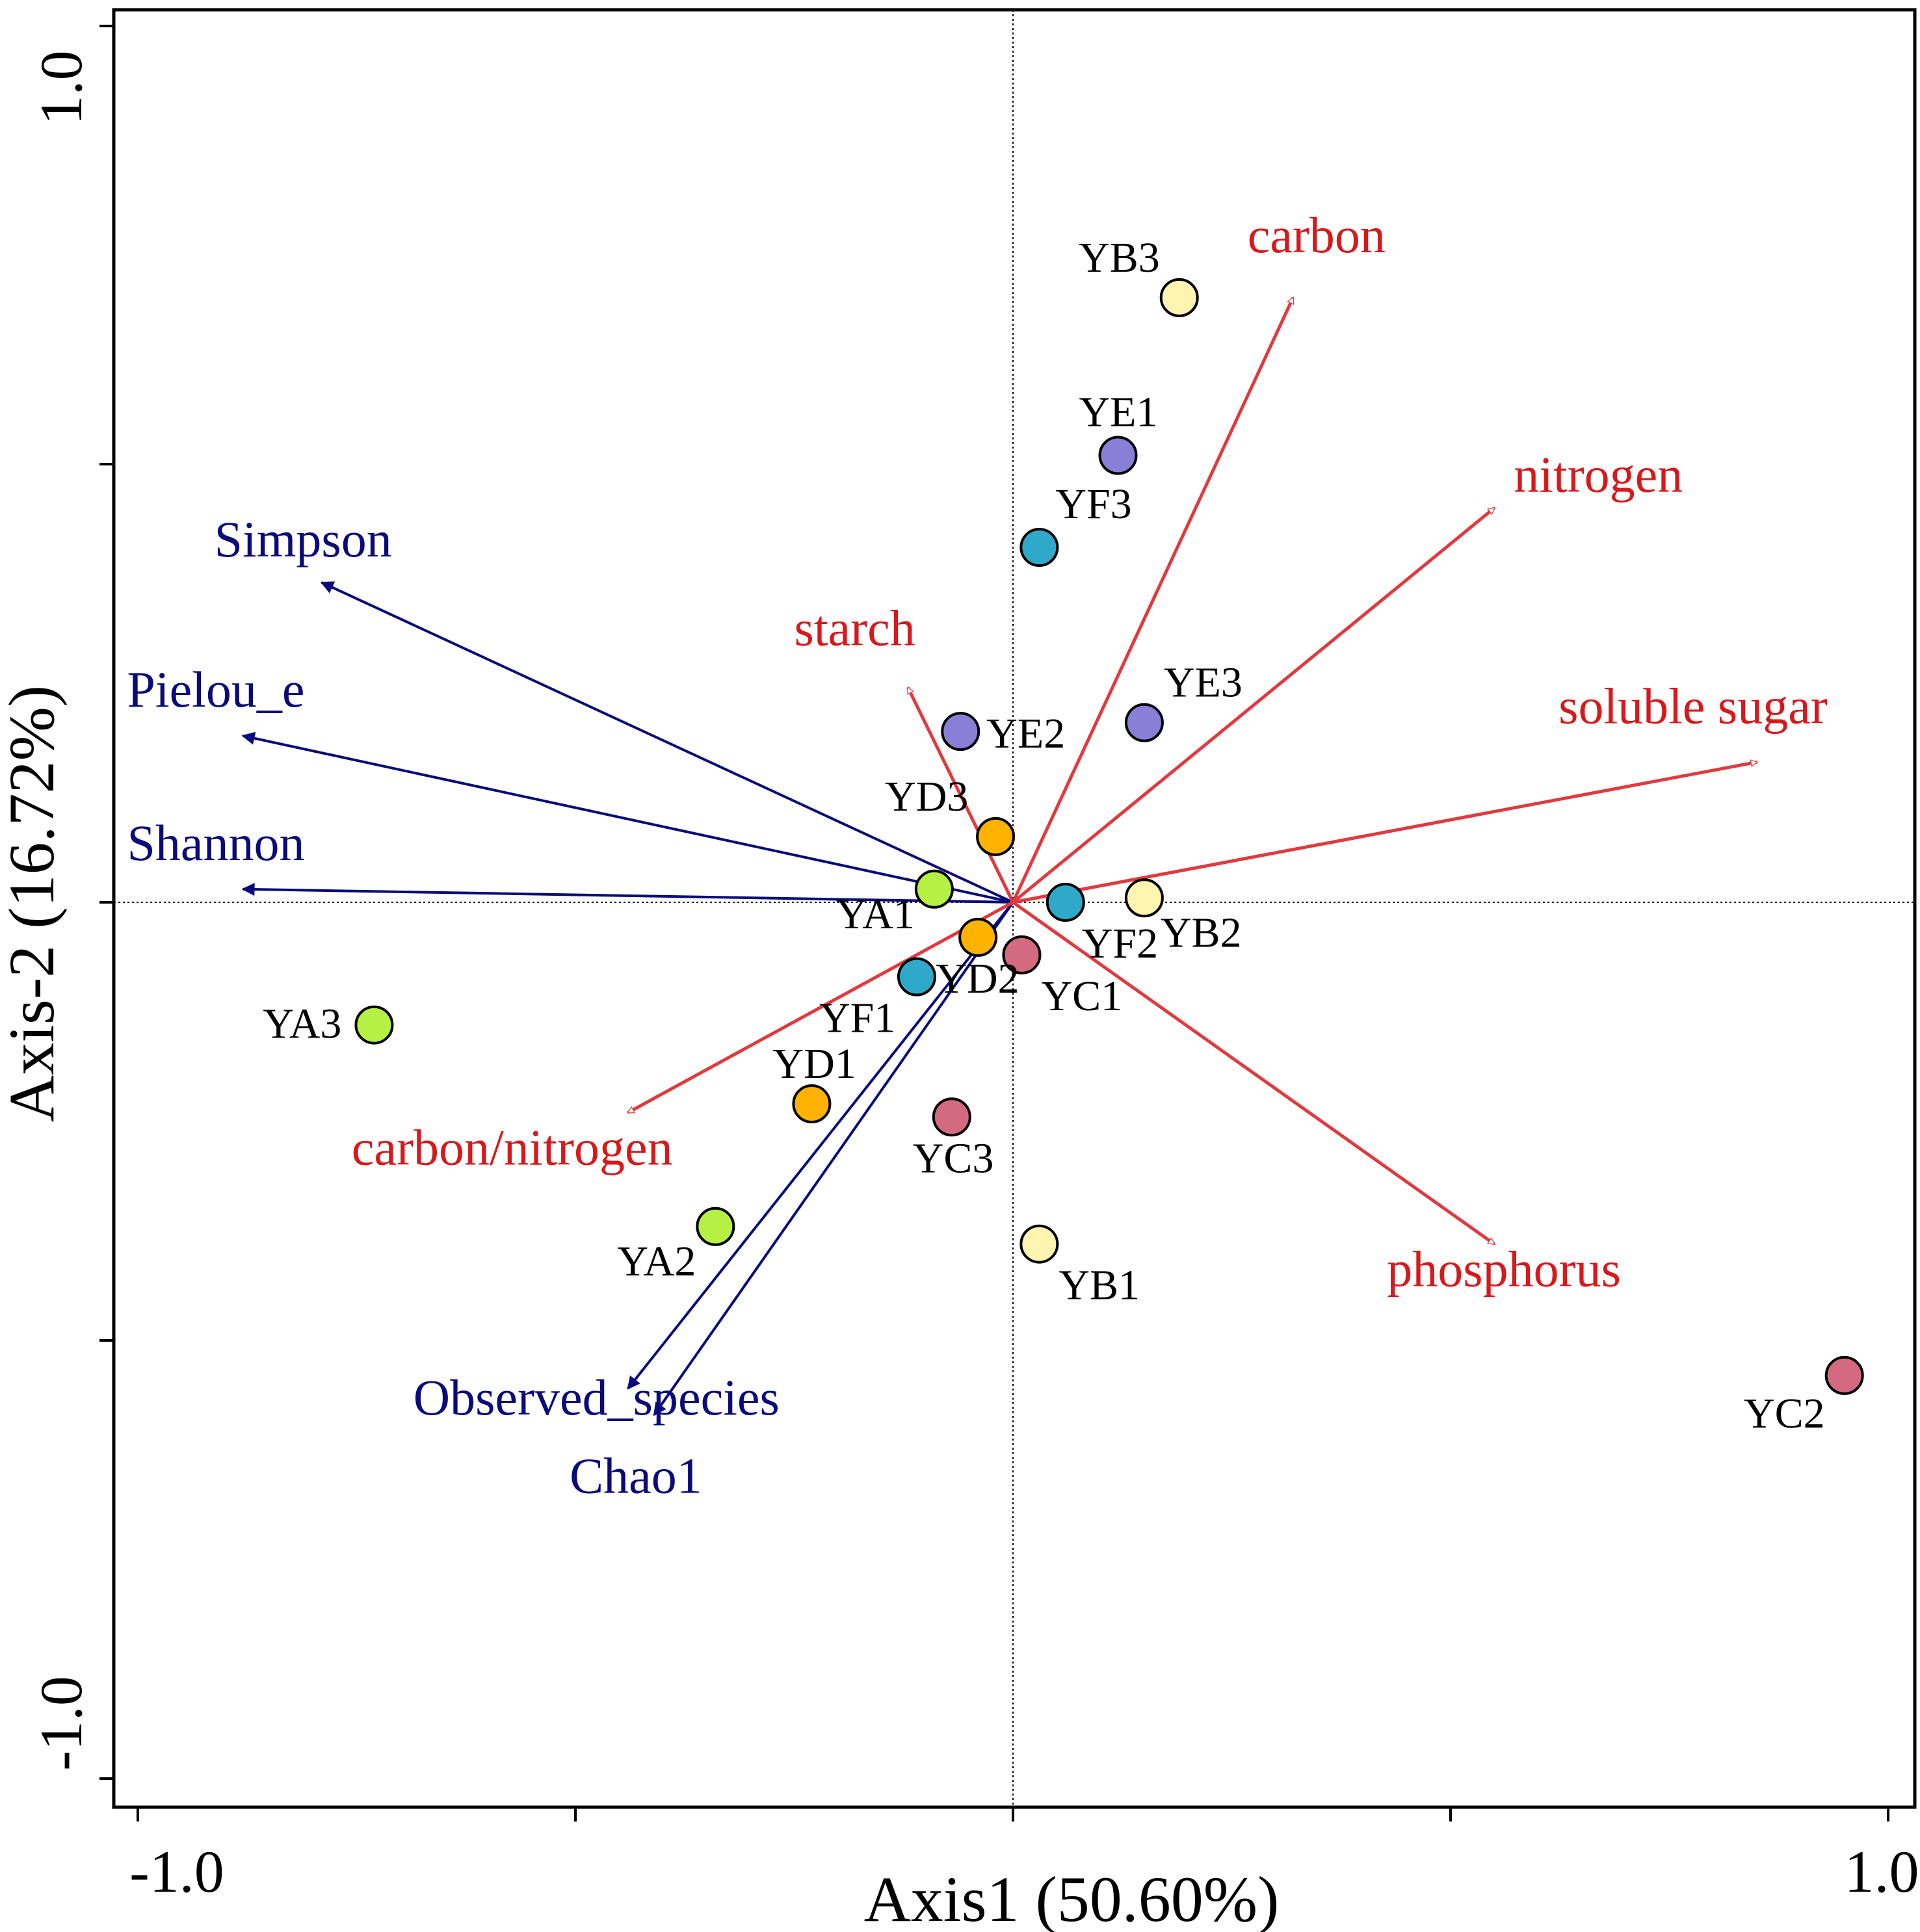  I want to click on env-label-phosphorus: phosphorus, so click(1504, 1269).